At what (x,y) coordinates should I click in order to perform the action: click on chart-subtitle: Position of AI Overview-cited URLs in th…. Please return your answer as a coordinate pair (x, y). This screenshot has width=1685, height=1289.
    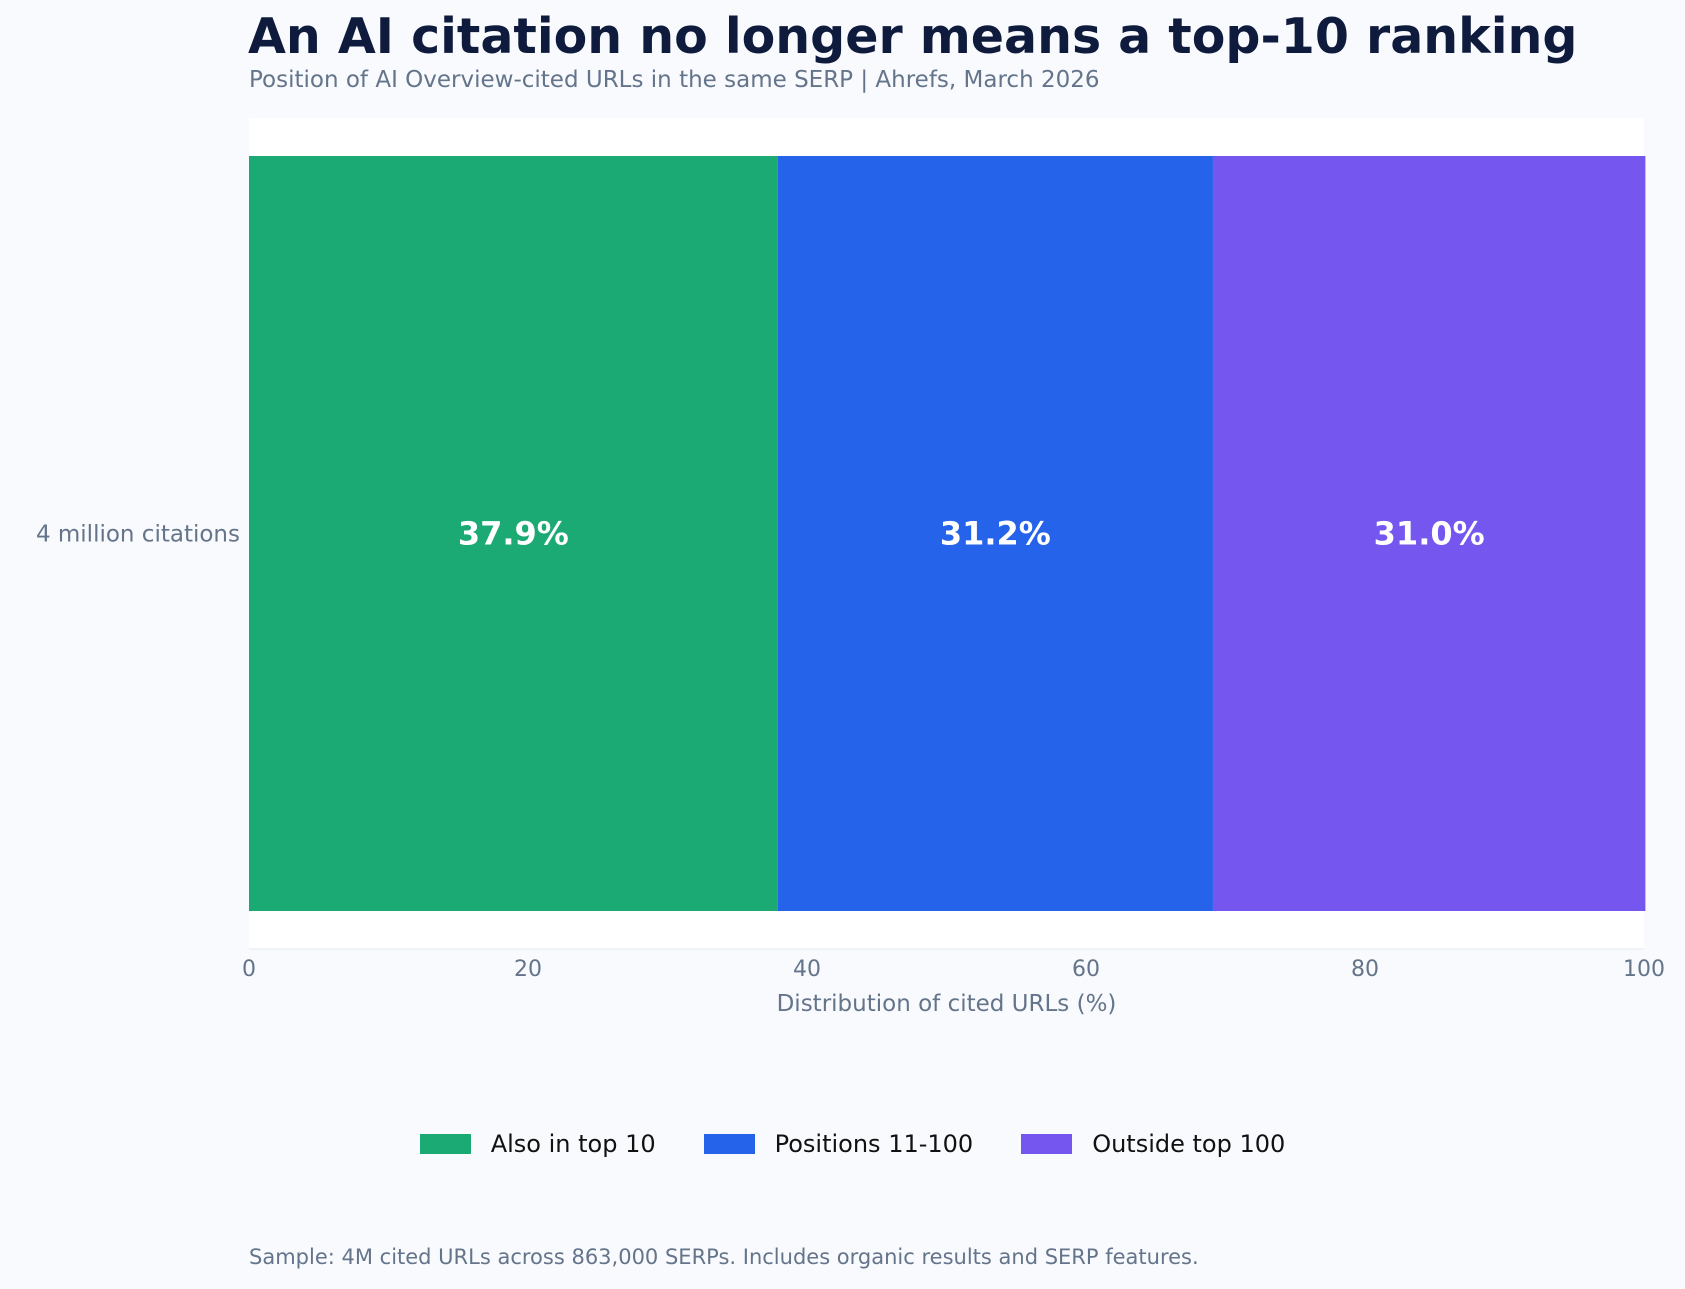
    Looking at the image, I should click on (674, 80).